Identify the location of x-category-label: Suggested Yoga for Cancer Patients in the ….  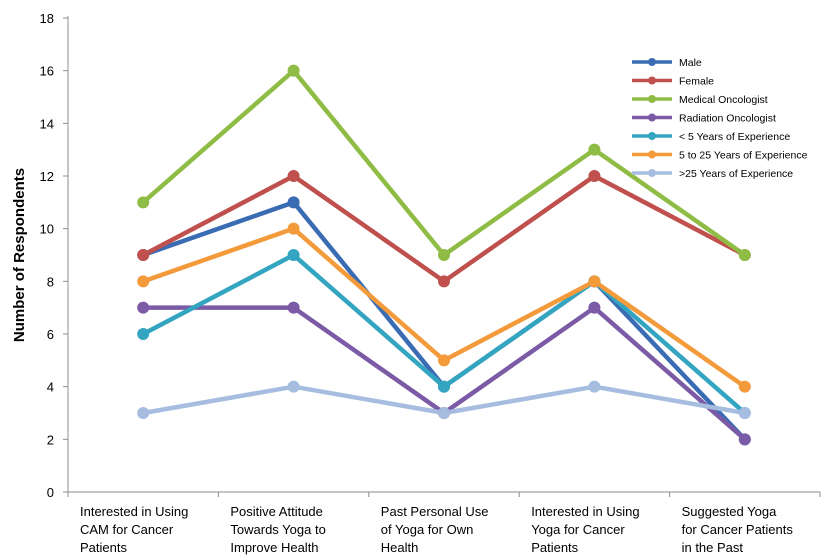
(738, 529).